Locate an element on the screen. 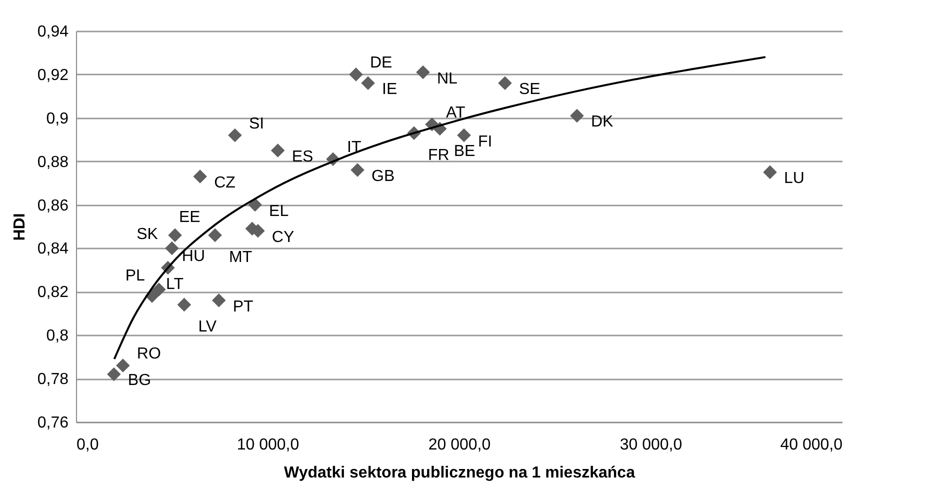 This screenshot has height=496, width=930. annotation: LU is located at coordinates (794, 179).